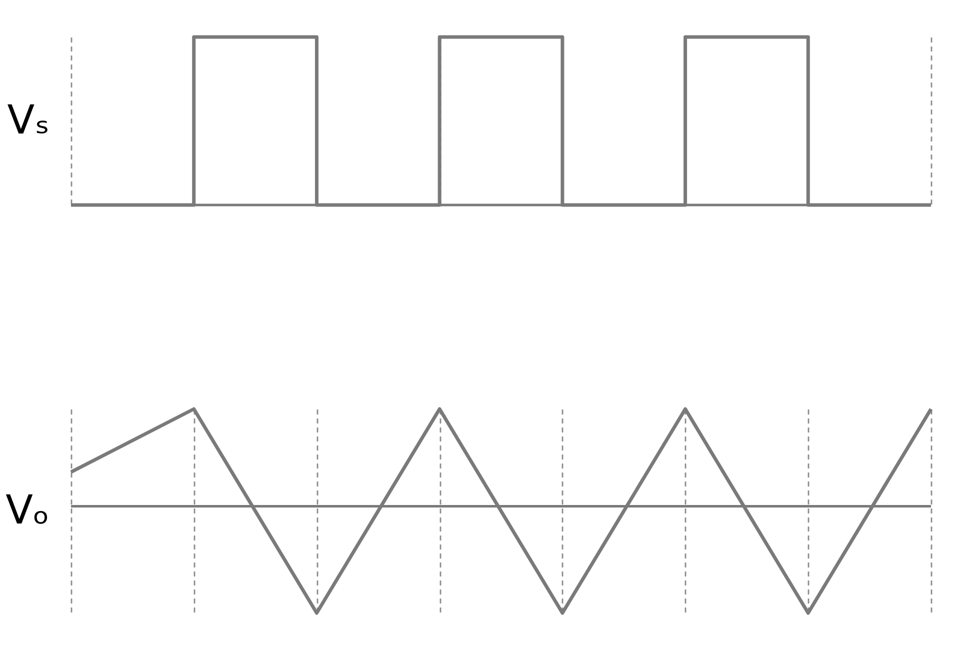 This screenshot has width=971, height=661. Describe the element at coordinates (28, 511) in the screenshot. I see `y-axis-title: Vₒ` at that location.